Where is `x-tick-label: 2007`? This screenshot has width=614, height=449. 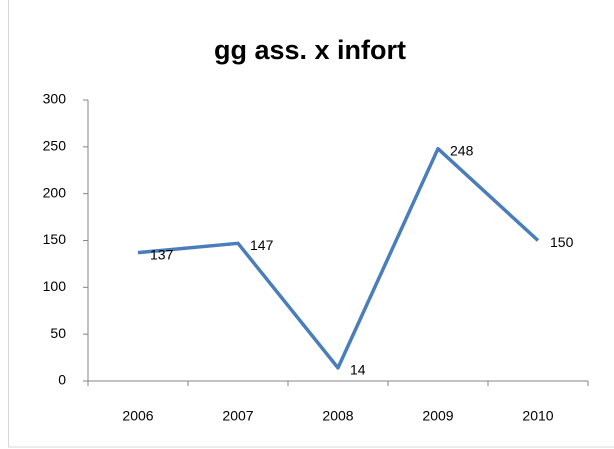 x-tick-label: 2007 is located at coordinates (237, 416).